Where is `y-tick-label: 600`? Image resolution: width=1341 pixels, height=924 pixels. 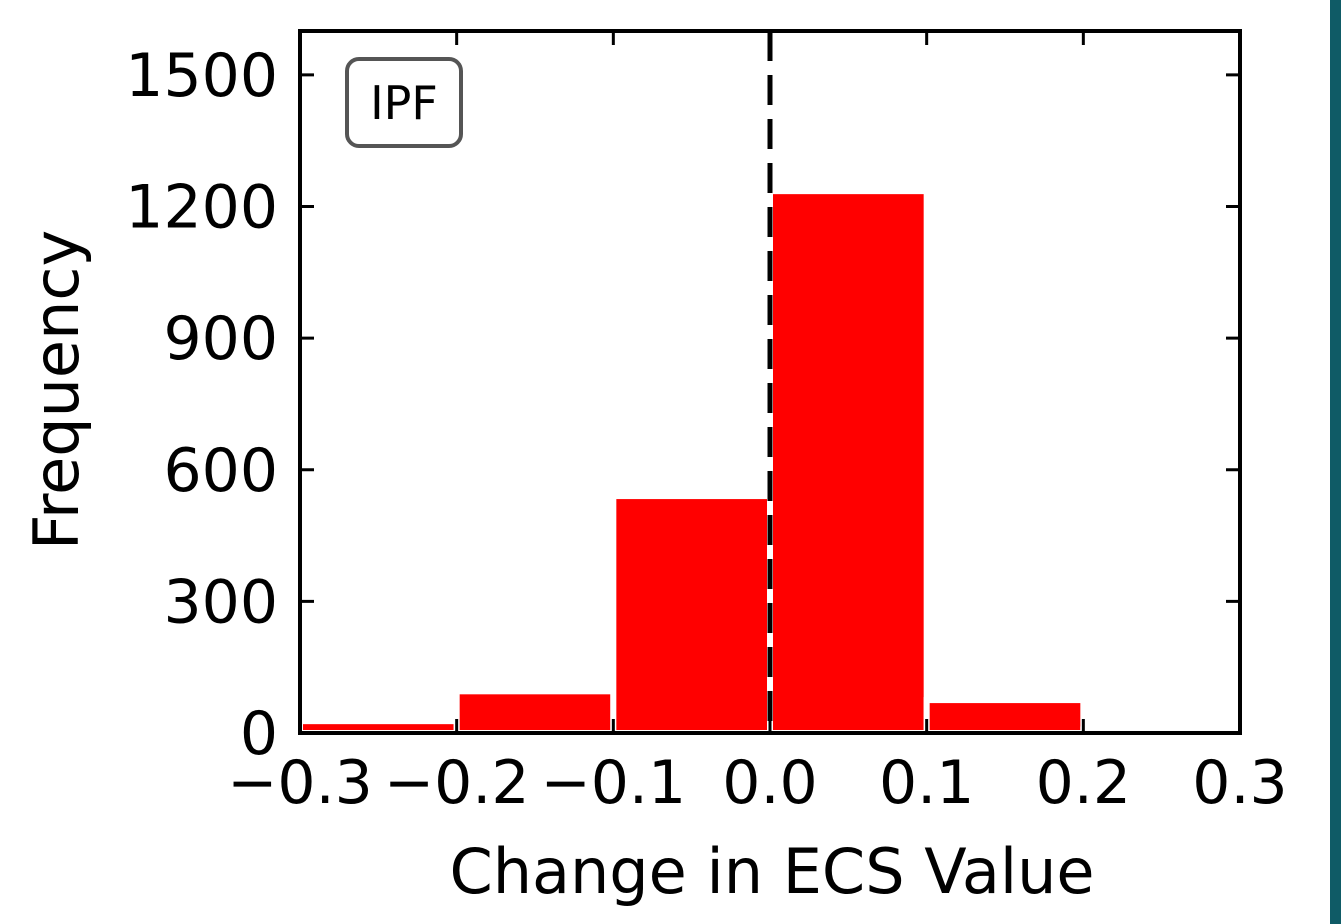
y-tick-label: 600 is located at coordinates (220, 471).